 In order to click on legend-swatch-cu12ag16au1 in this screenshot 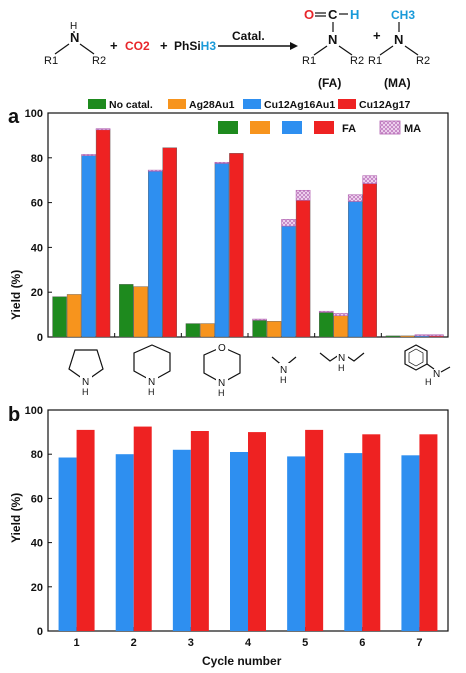, I will do `click(252, 104)`.